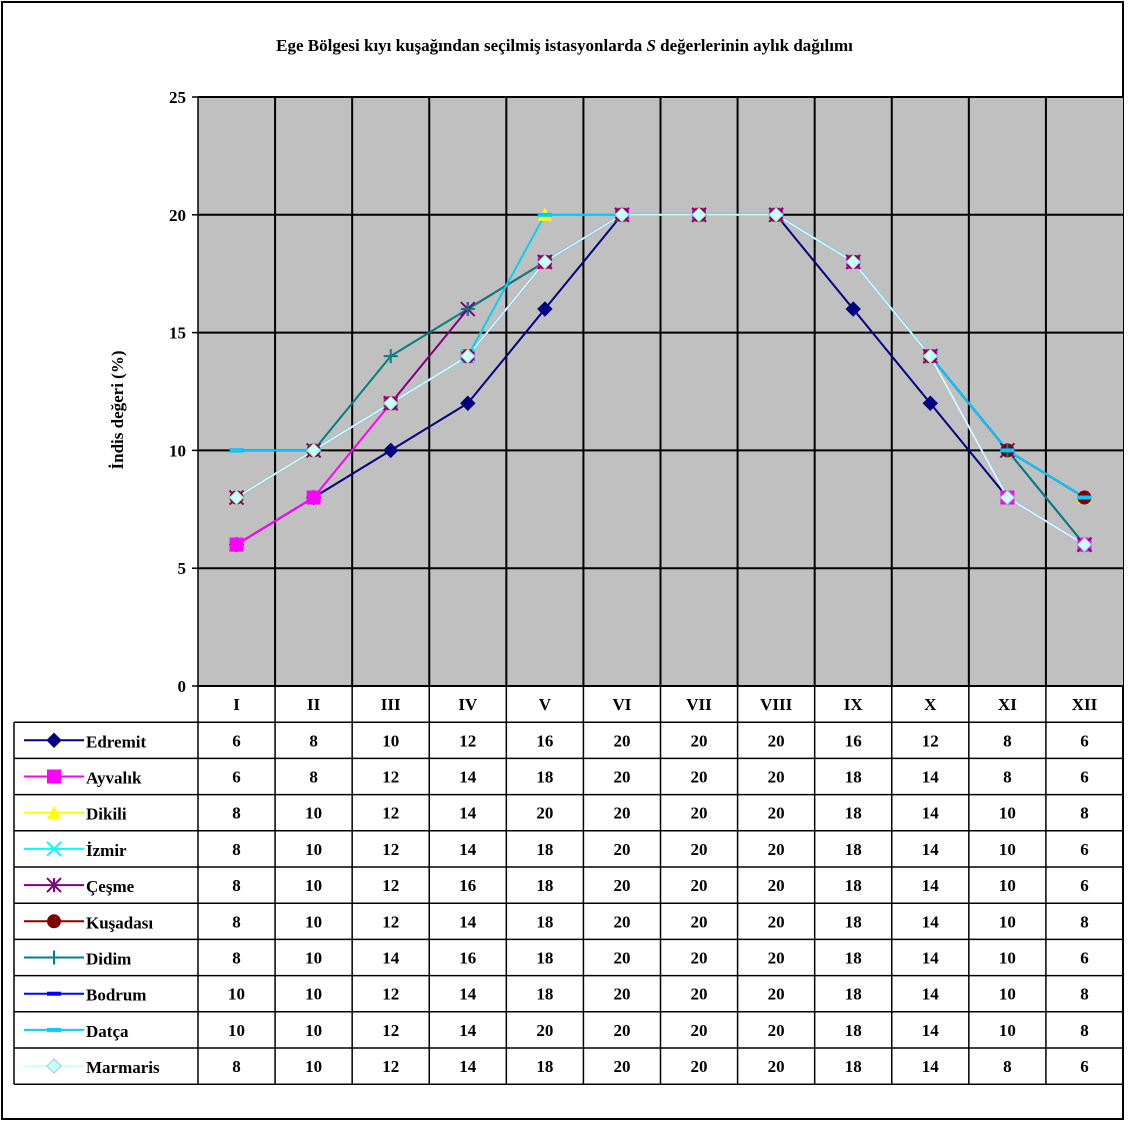 Image resolution: width=1129 pixels, height=1124 pixels. I want to click on legend-entry: Bodrum, so click(116, 995).